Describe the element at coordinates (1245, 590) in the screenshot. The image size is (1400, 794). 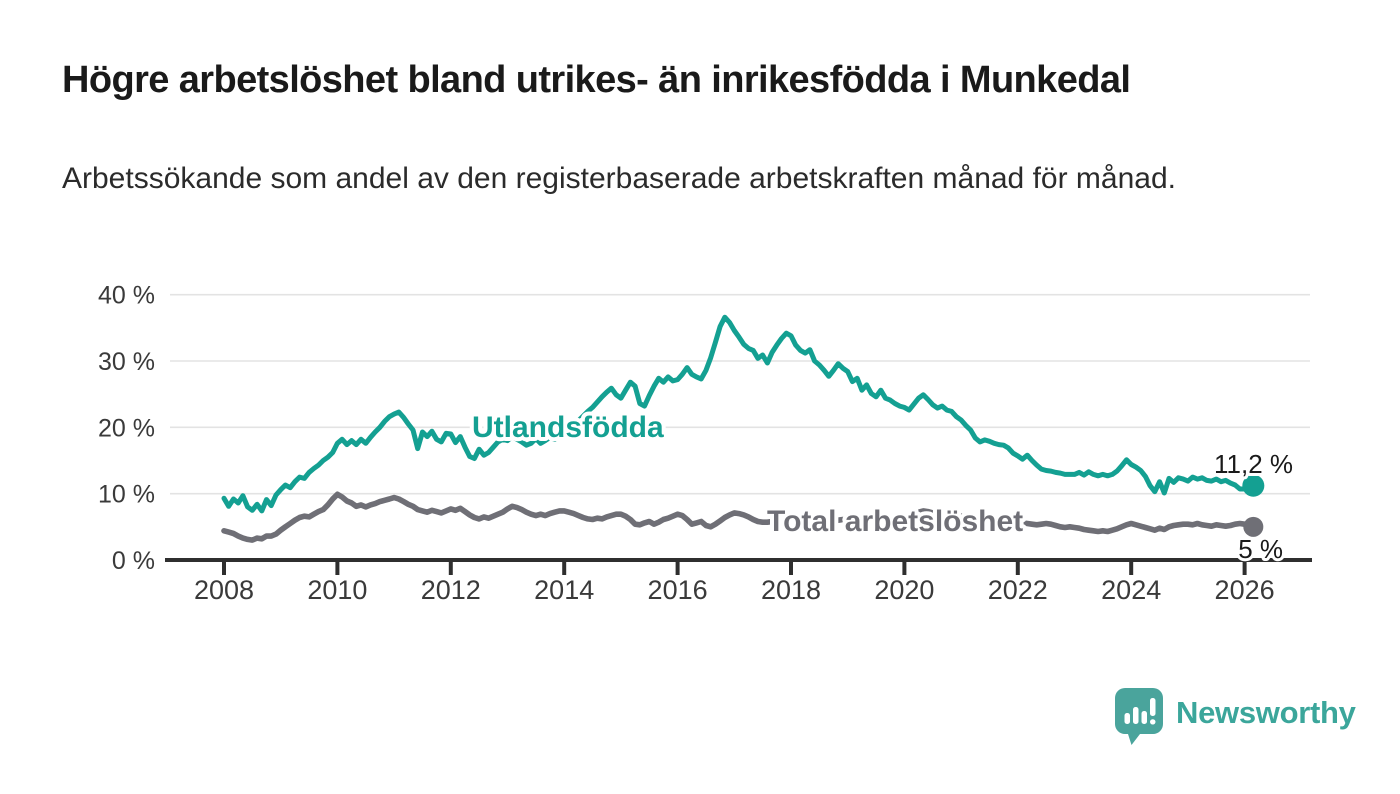
I see `x-axis-label: 2026` at that location.